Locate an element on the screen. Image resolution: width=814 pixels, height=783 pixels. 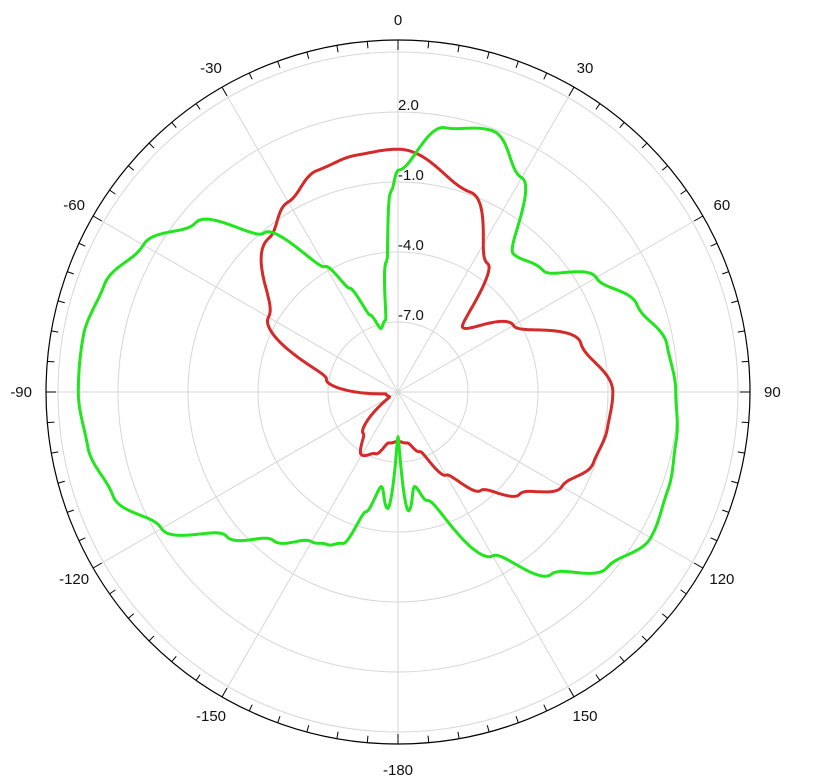
angle-label-0: 0 is located at coordinates (398, 20).